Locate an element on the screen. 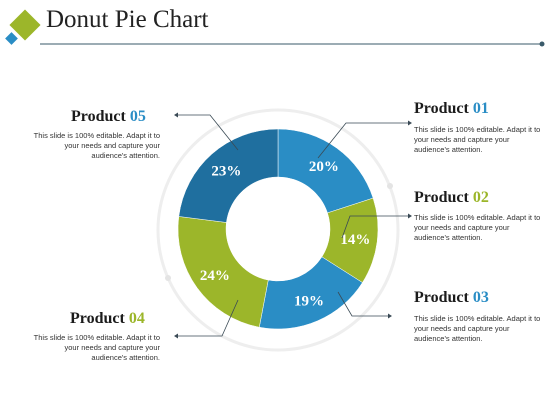 This screenshot has width=560, height=420. product-01-label: Product 01 is located at coordinates (451, 109).